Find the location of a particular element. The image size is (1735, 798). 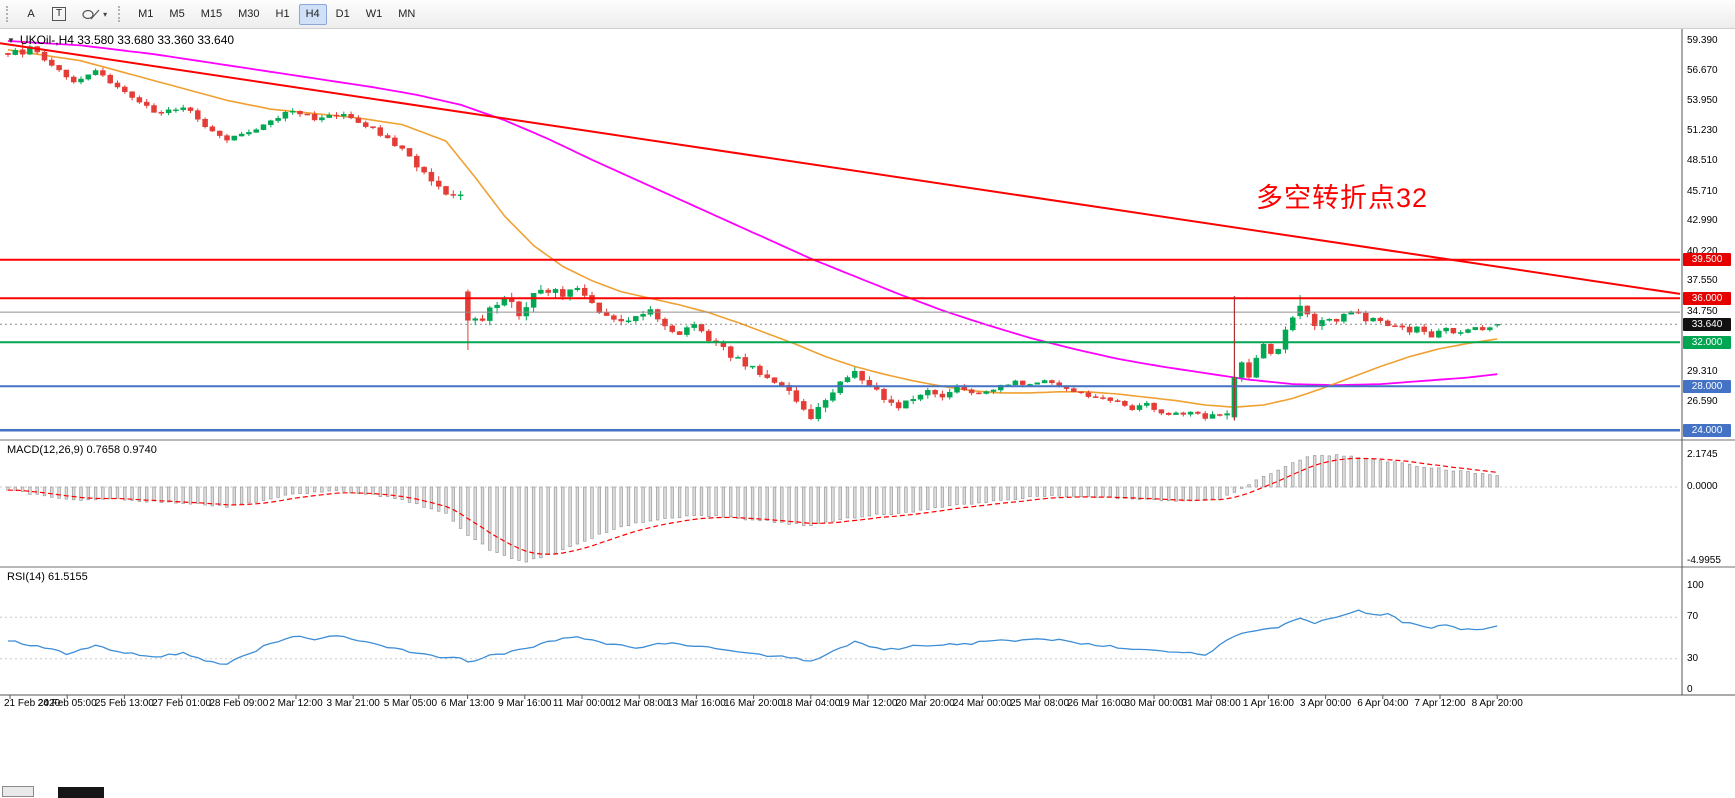

macd-histogram is located at coordinates (752, 508).